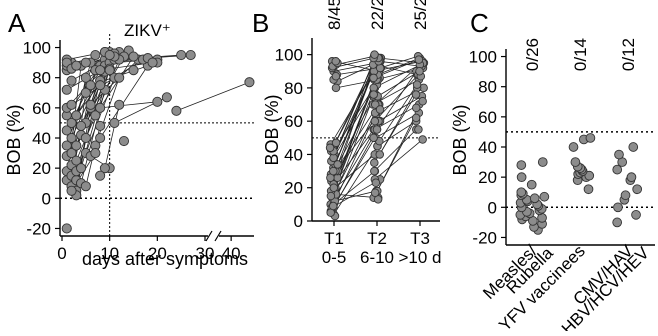 The width and height of the screenshot is (658, 336). I want to click on panel-c-y-tick-label: 20, so click(487, 177).